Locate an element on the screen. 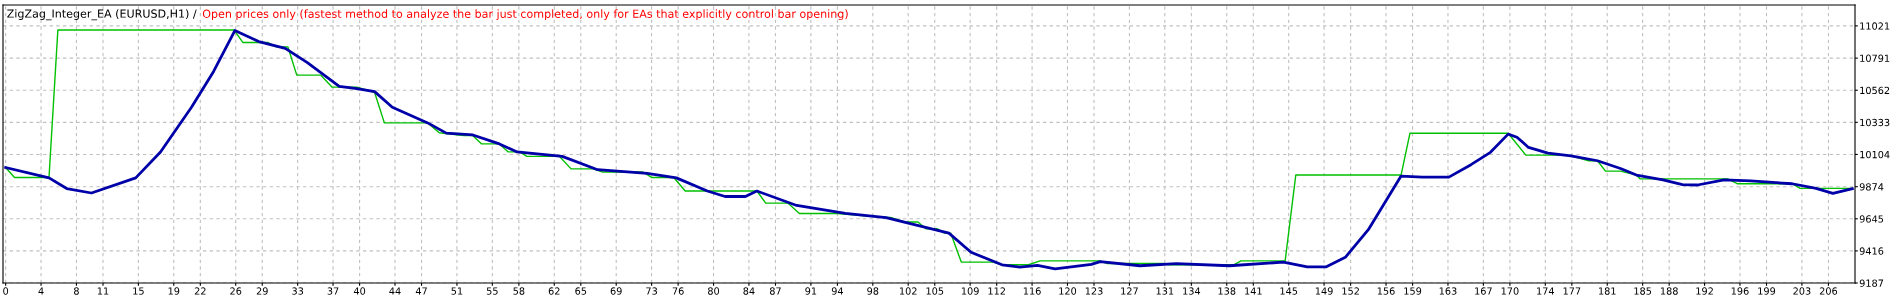 This screenshot has width=1900, height=298. x-tick-label: 33 is located at coordinates (298, 291).